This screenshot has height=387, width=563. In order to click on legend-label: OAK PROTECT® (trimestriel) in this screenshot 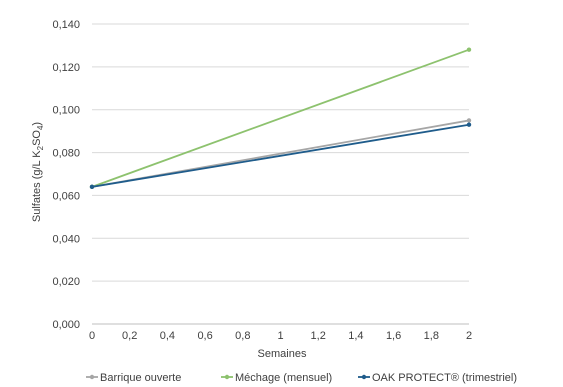, I will do `click(444, 378)`.